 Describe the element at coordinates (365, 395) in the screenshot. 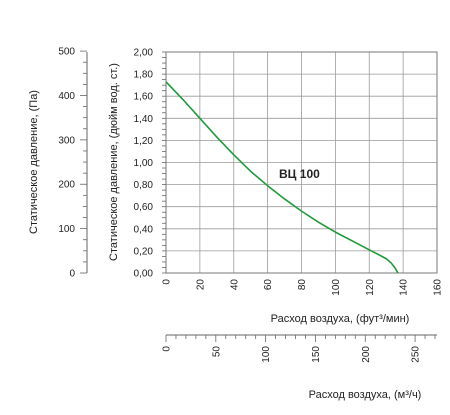

I see `x-axis-title-secondary: Расход воздуха, (м³/ч)` at that location.